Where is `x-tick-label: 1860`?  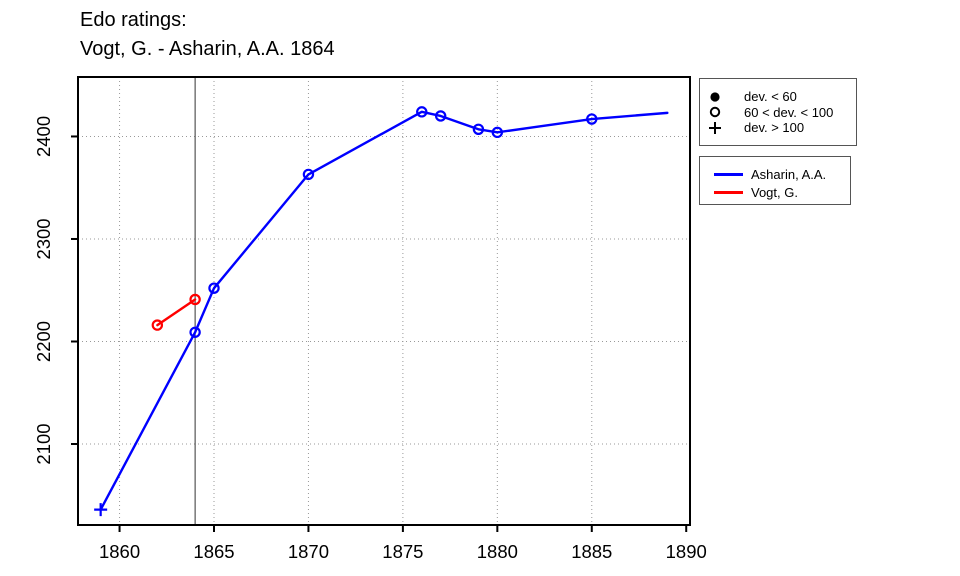
x-tick-label: 1860 is located at coordinates (119, 551).